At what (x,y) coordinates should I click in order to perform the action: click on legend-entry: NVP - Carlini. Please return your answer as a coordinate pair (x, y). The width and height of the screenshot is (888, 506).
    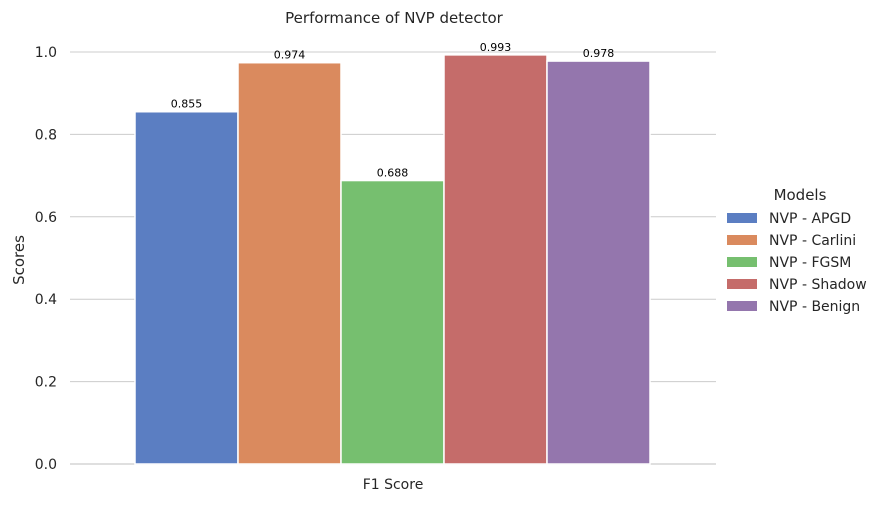
    Looking at the image, I should click on (812, 241).